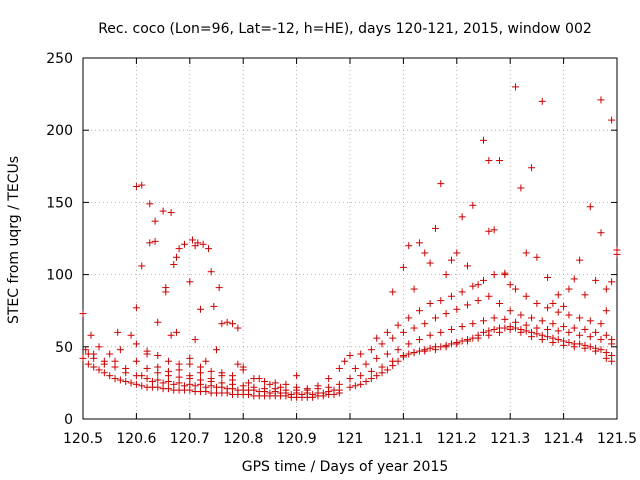  I want to click on y-tick-label: 200, so click(59, 131).